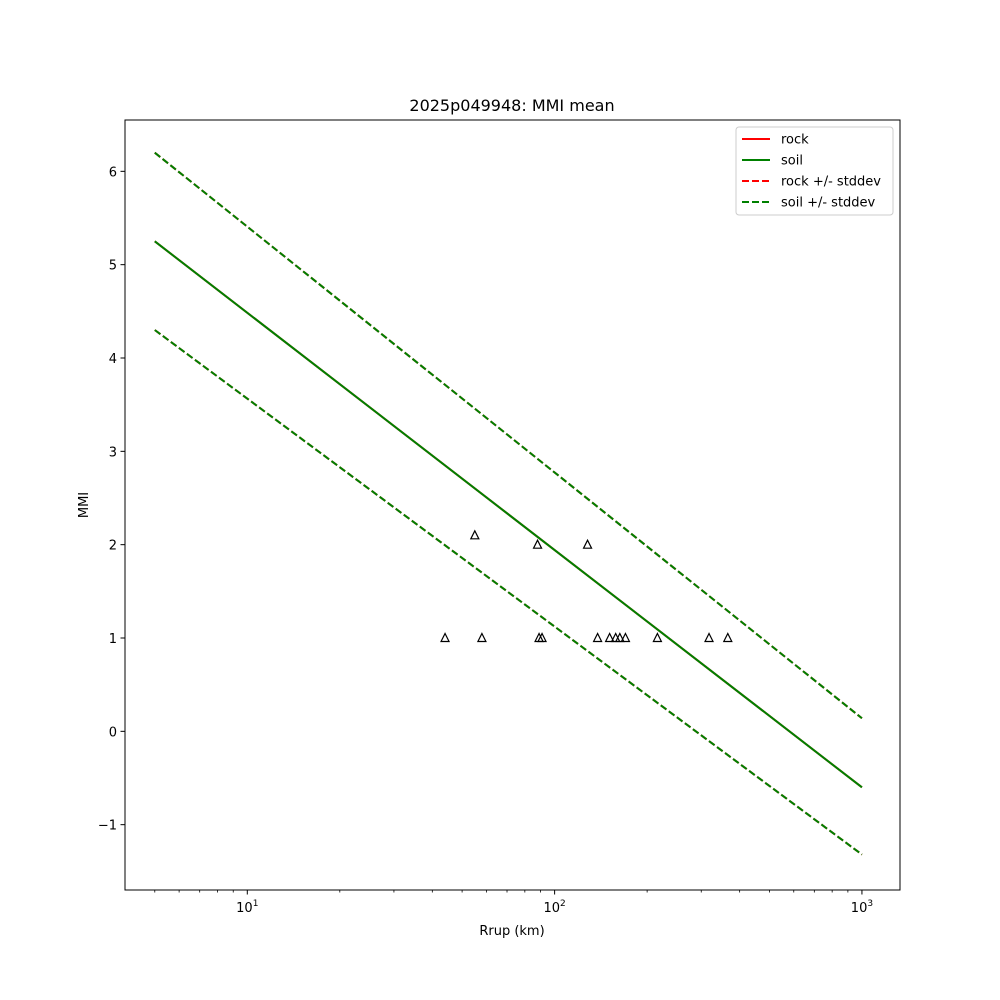  Describe the element at coordinates (792, 161) in the screenshot. I see `legend-label: soil` at that location.